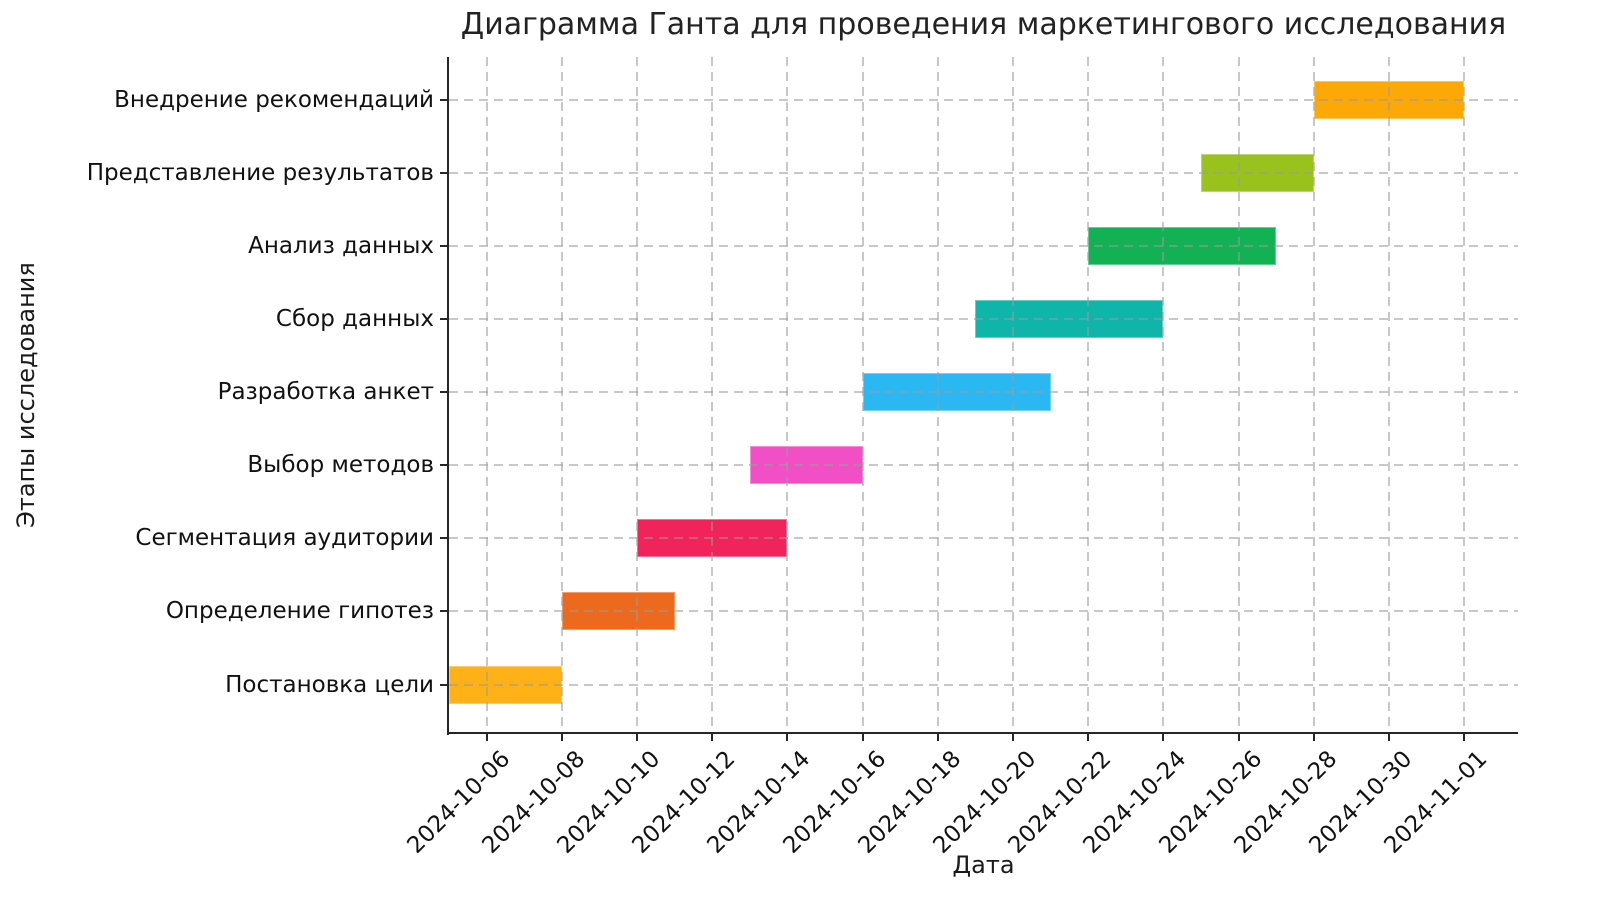  I want to click on y-axis-spine, so click(448, 396).